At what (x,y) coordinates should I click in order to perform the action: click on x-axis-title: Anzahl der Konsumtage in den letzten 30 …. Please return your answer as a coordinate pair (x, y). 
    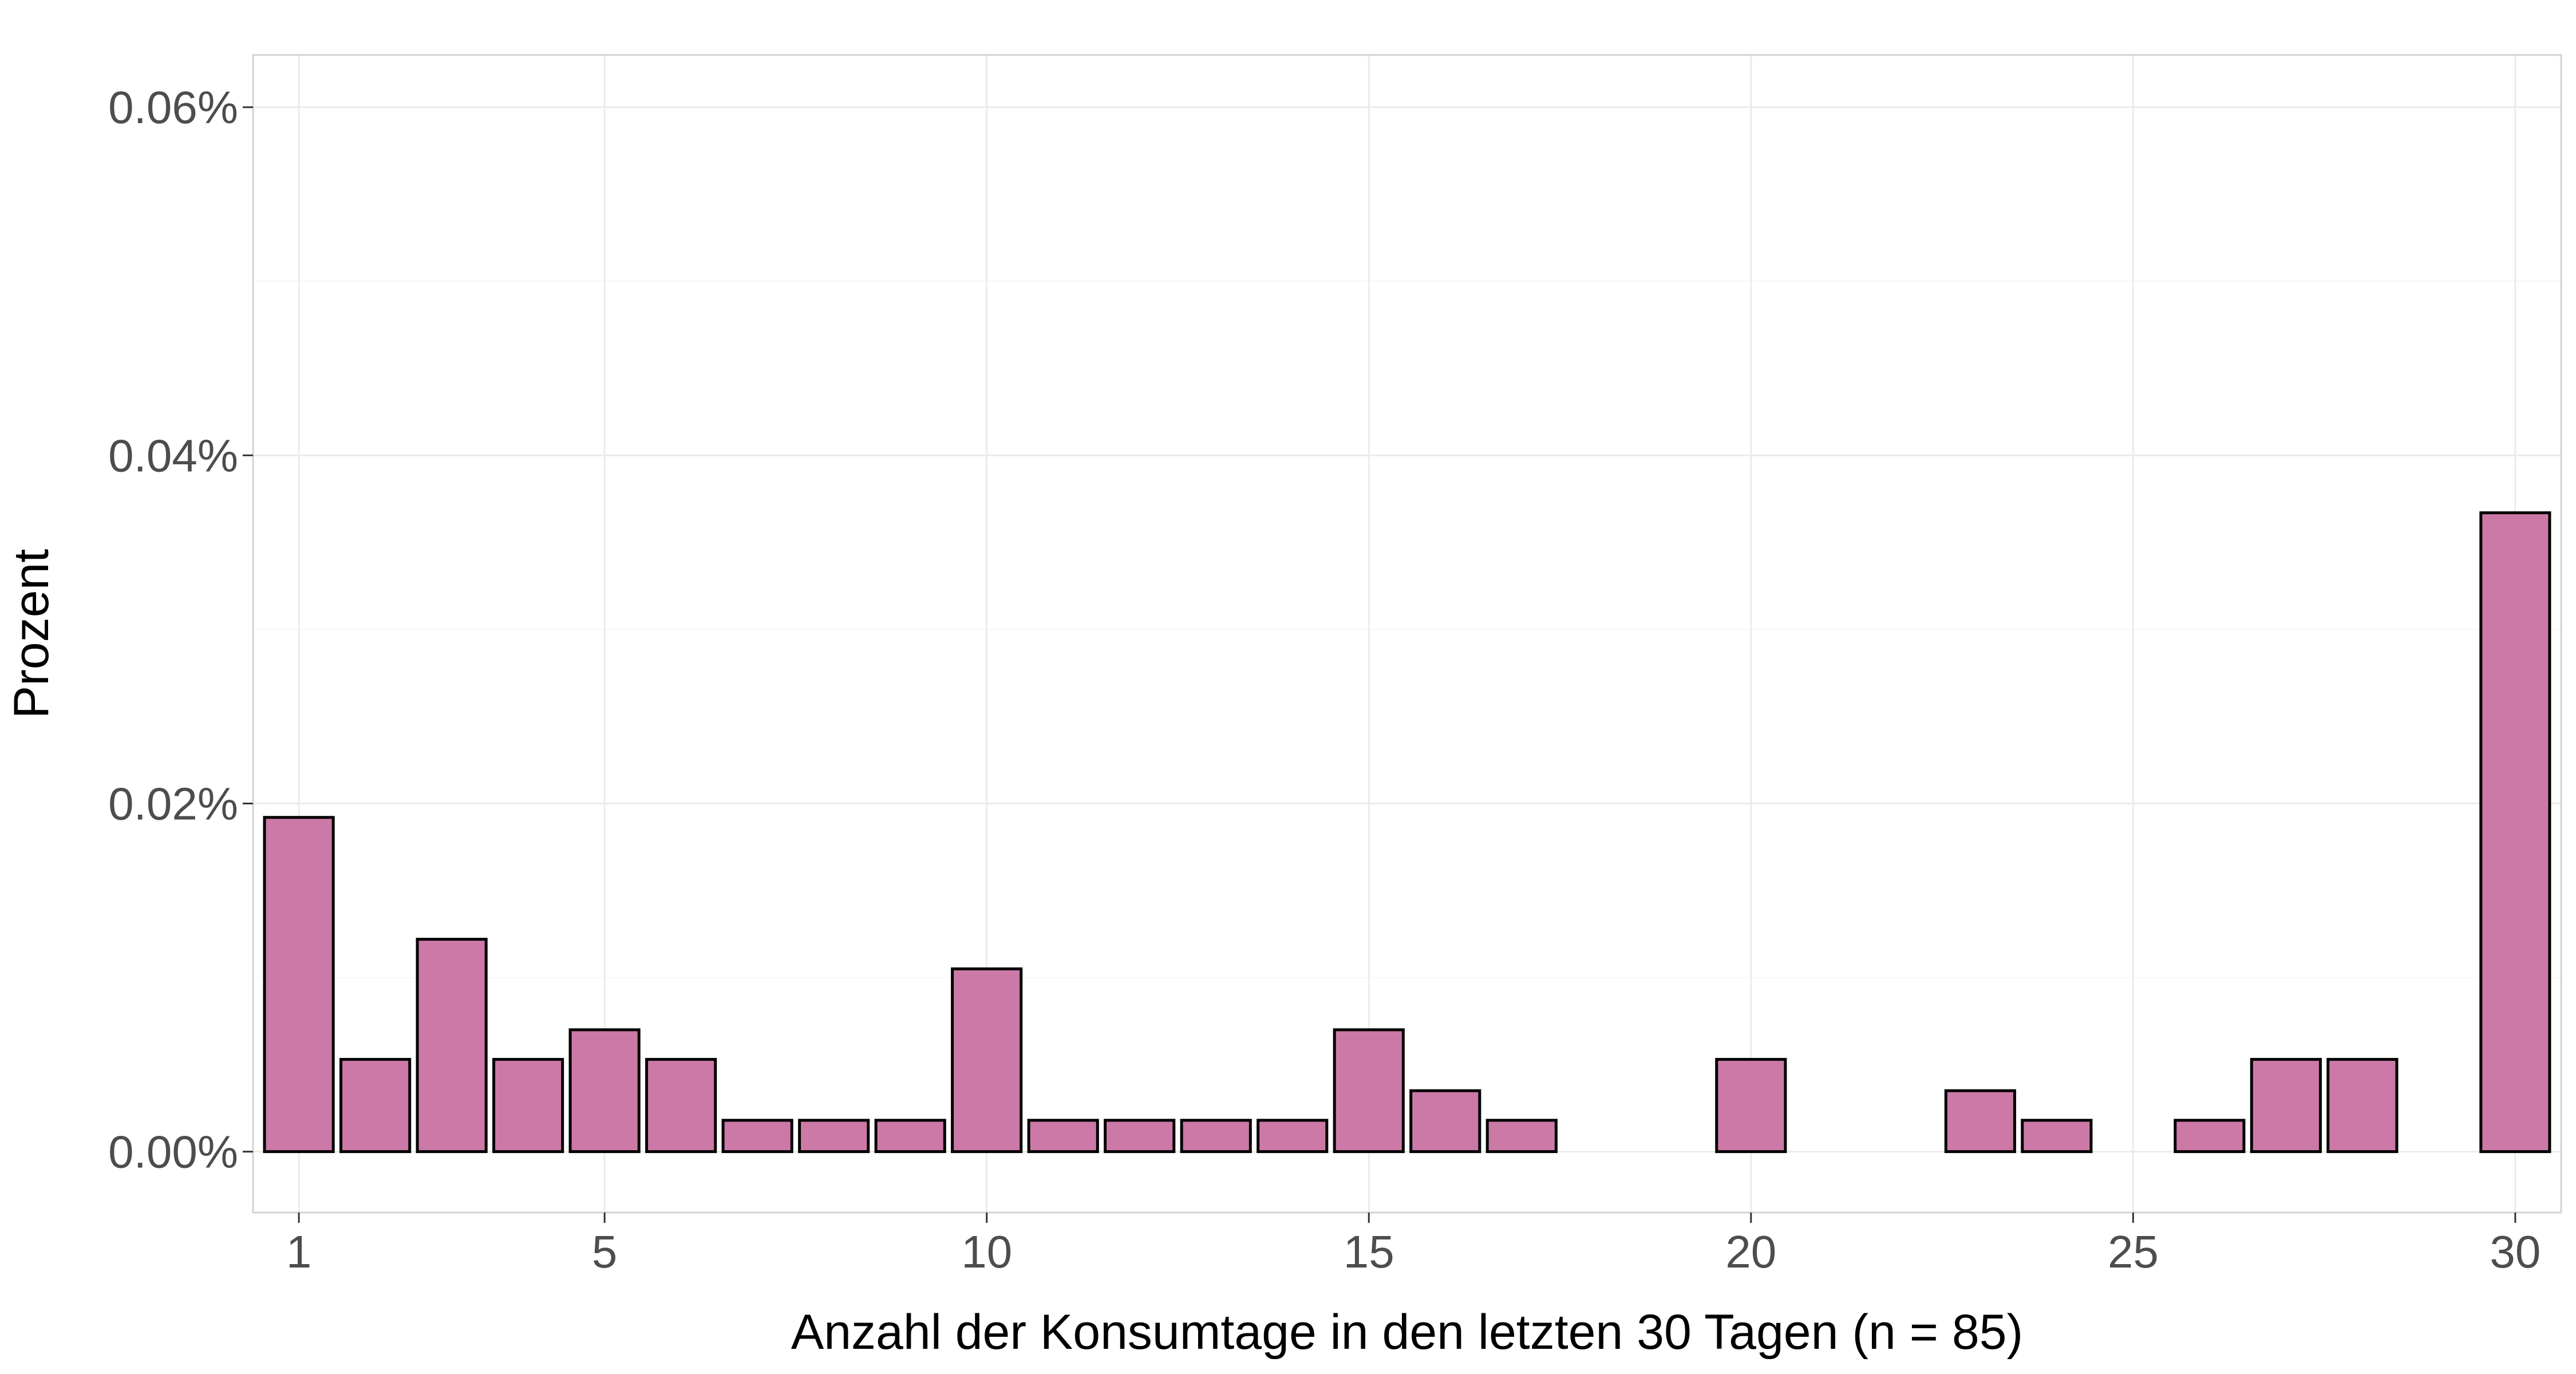
    Looking at the image, I should click on (1407, 1332).